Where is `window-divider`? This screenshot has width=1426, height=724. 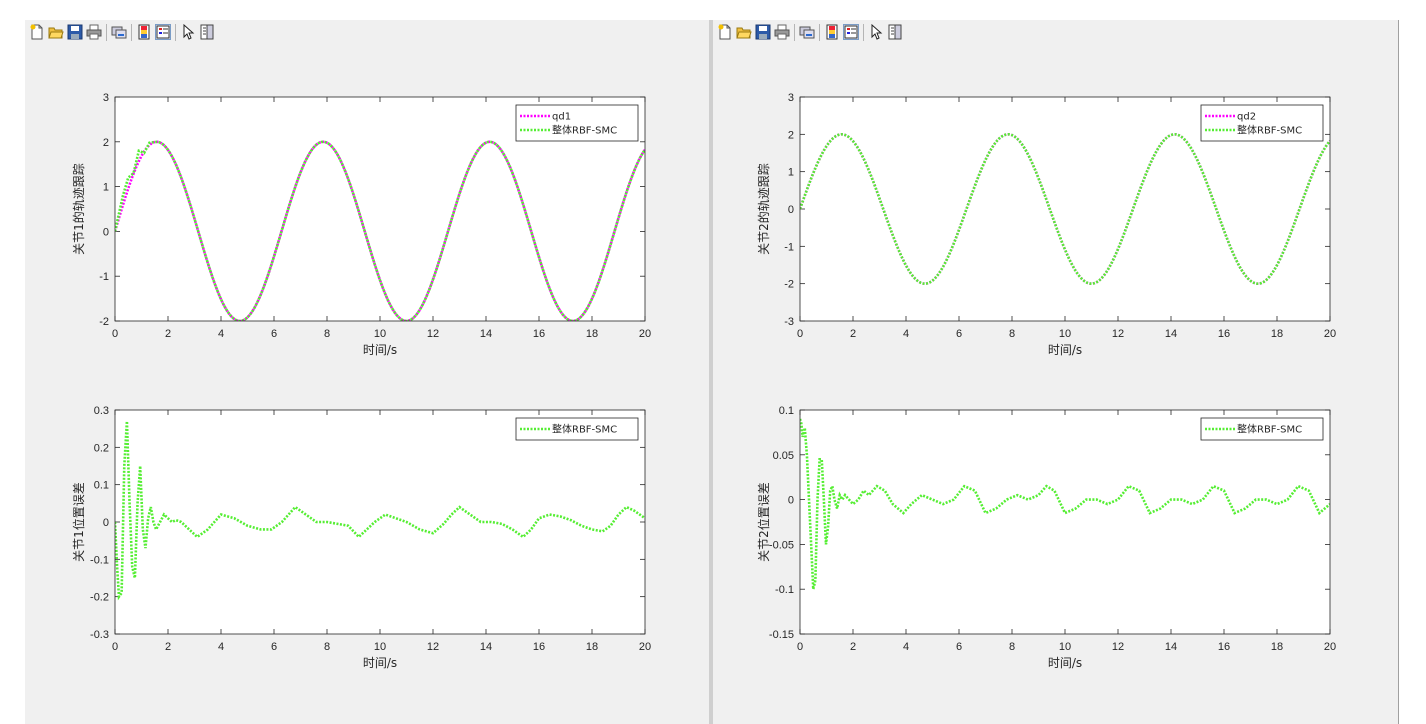 window-divider is located at coordinates (711, 372).